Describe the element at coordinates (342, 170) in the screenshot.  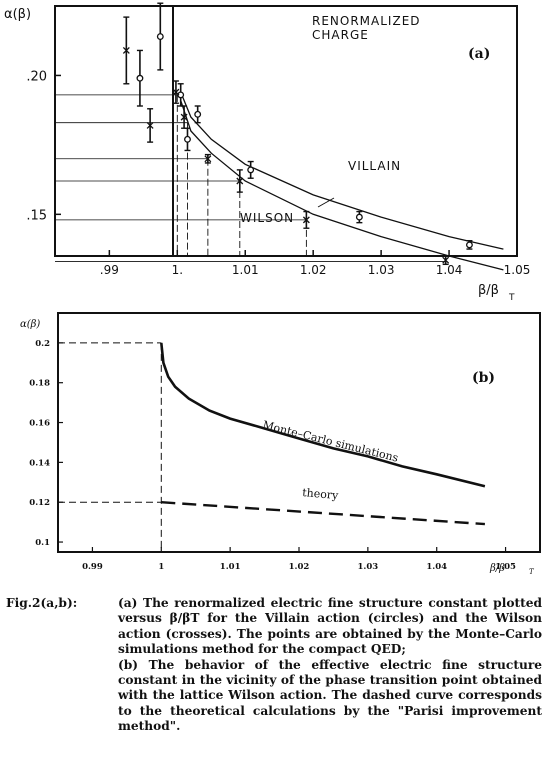
I see `villain-fit-curve` at that location.